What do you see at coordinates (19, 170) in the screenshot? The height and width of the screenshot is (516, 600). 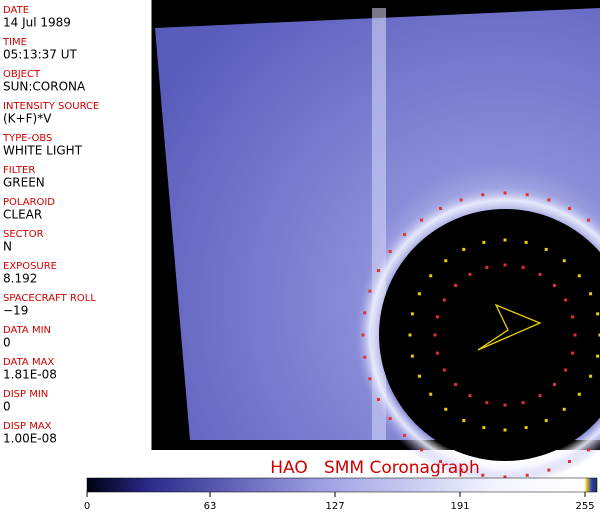 I see `field-label: FILTER` at bounding box center [19, 170].